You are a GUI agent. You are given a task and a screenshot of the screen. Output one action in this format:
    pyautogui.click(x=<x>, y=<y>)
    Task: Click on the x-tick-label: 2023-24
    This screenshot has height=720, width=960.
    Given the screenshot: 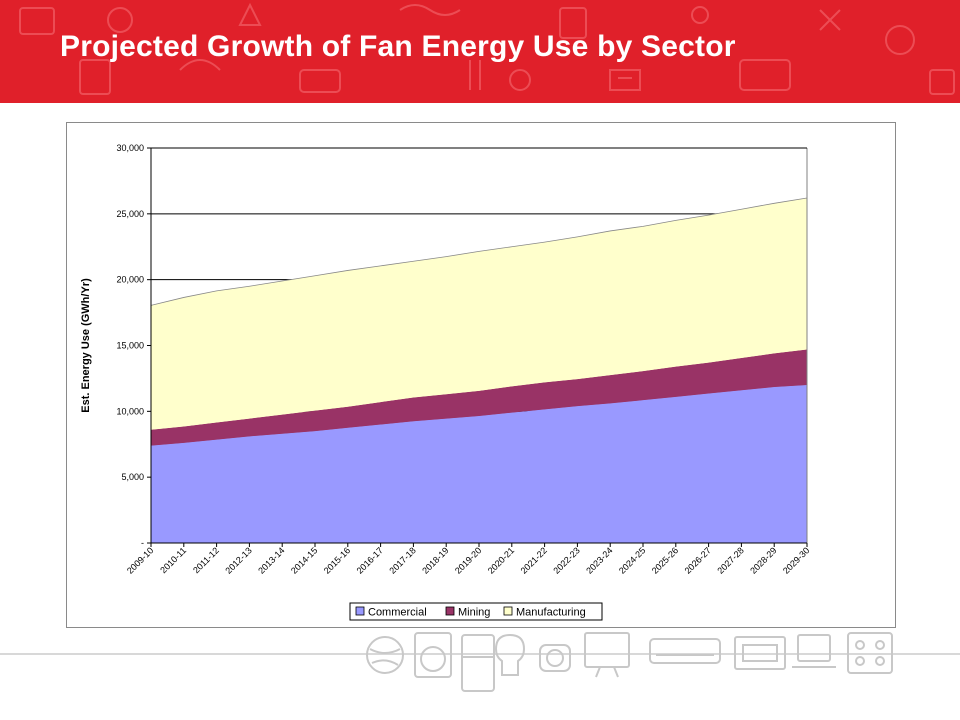 What is the action you would take?
    pyautogui.click(x=599, y=560)
    